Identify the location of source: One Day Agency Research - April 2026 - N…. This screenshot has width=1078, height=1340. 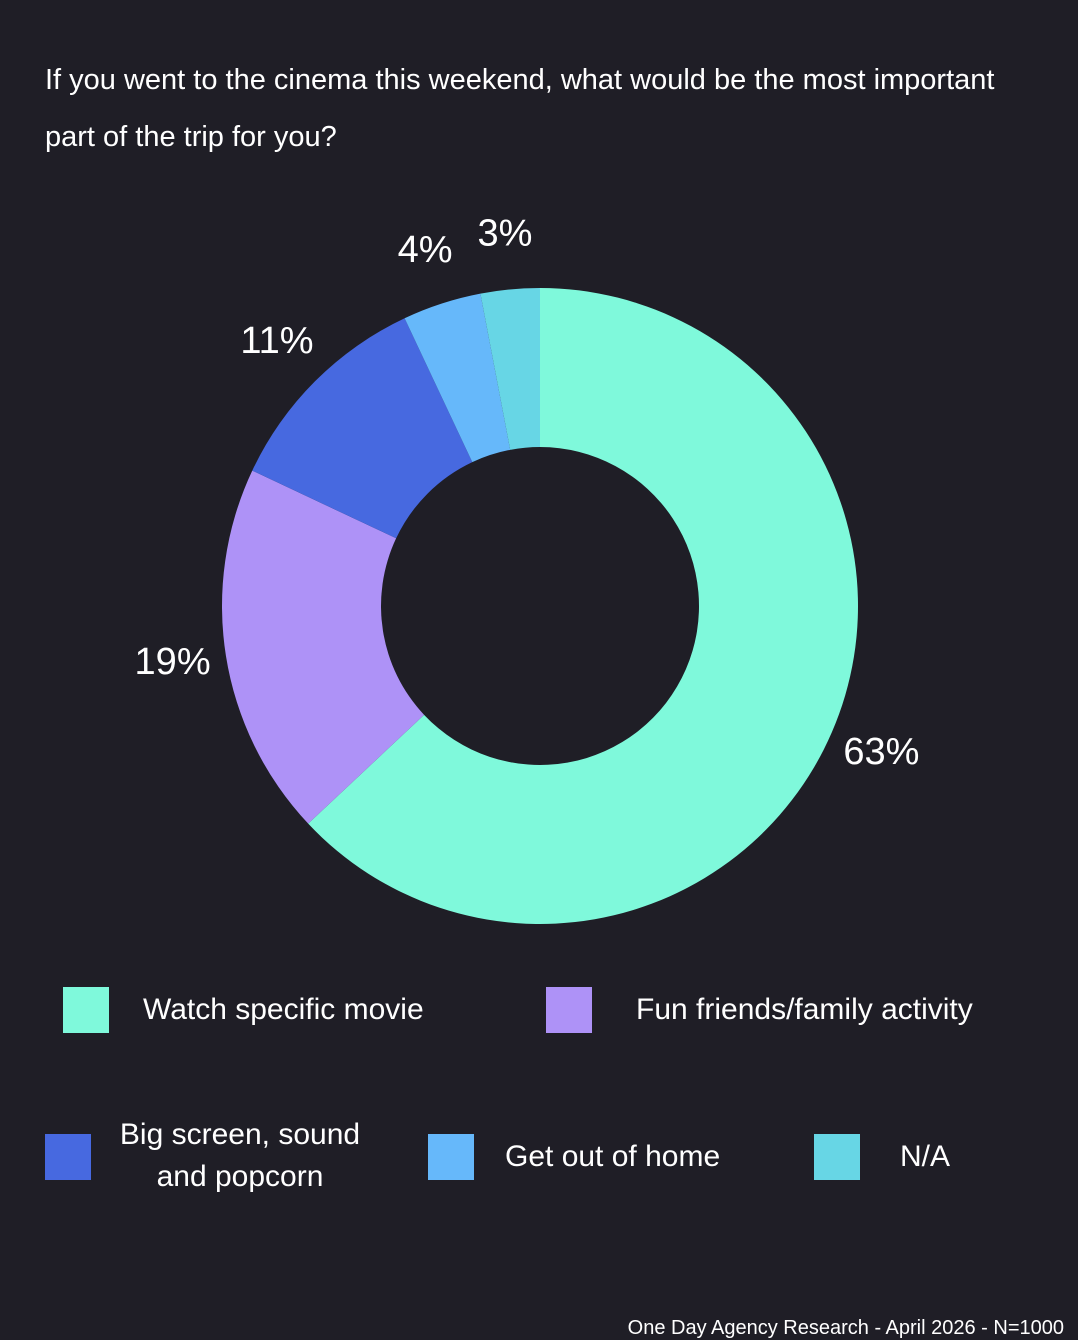
(845, 1328).